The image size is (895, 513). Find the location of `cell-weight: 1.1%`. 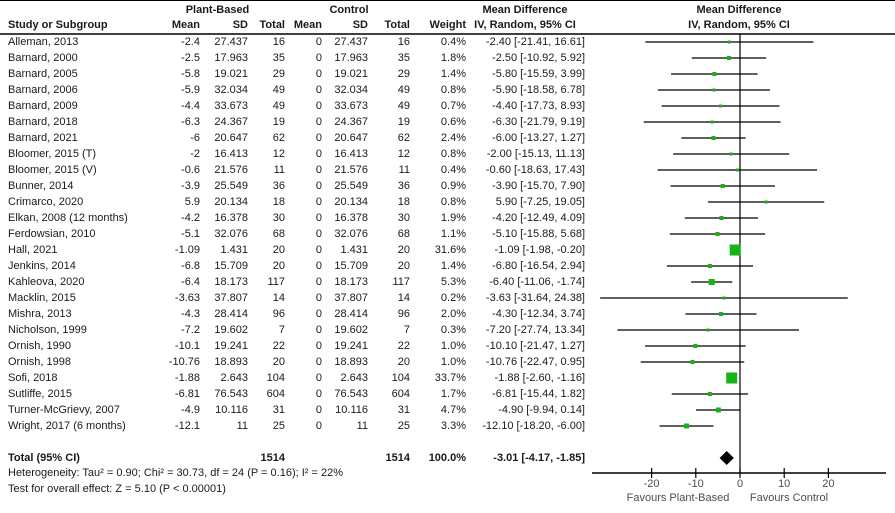

cell-weight: 1.1% is located at coordinates (453, 234).